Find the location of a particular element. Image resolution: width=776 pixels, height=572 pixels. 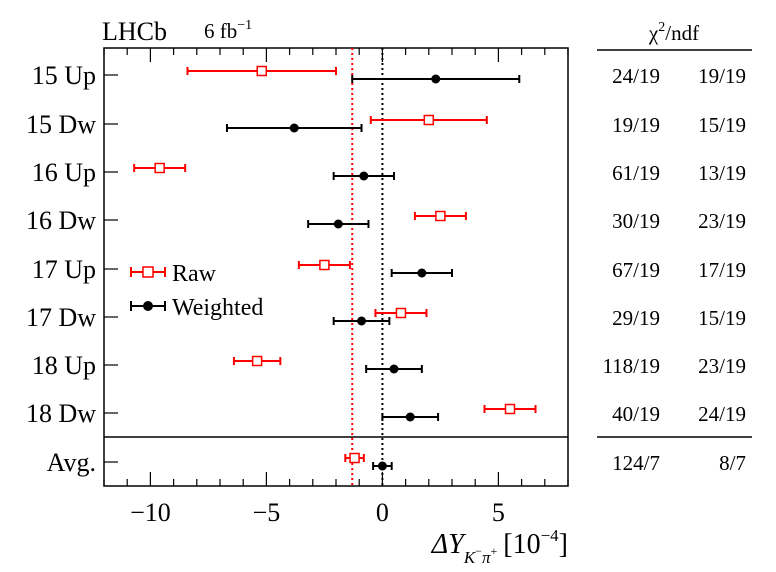

chi2-weighted-value: 19/19 is located at coordinates (722, 76).